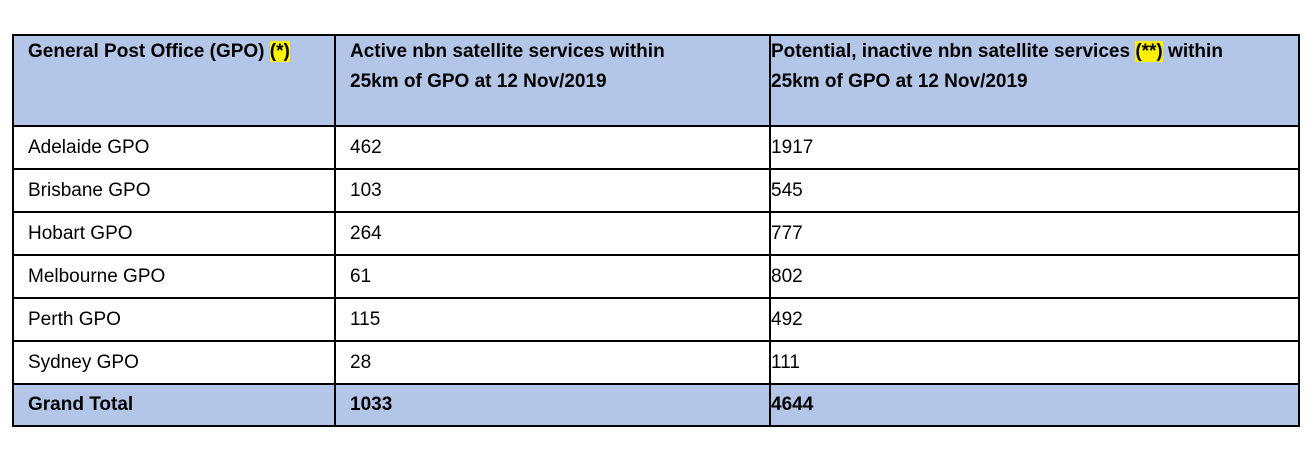 The height and width of the screenshot is (457, 1315). I want to click on cell-active: 103, so click(552, 190).